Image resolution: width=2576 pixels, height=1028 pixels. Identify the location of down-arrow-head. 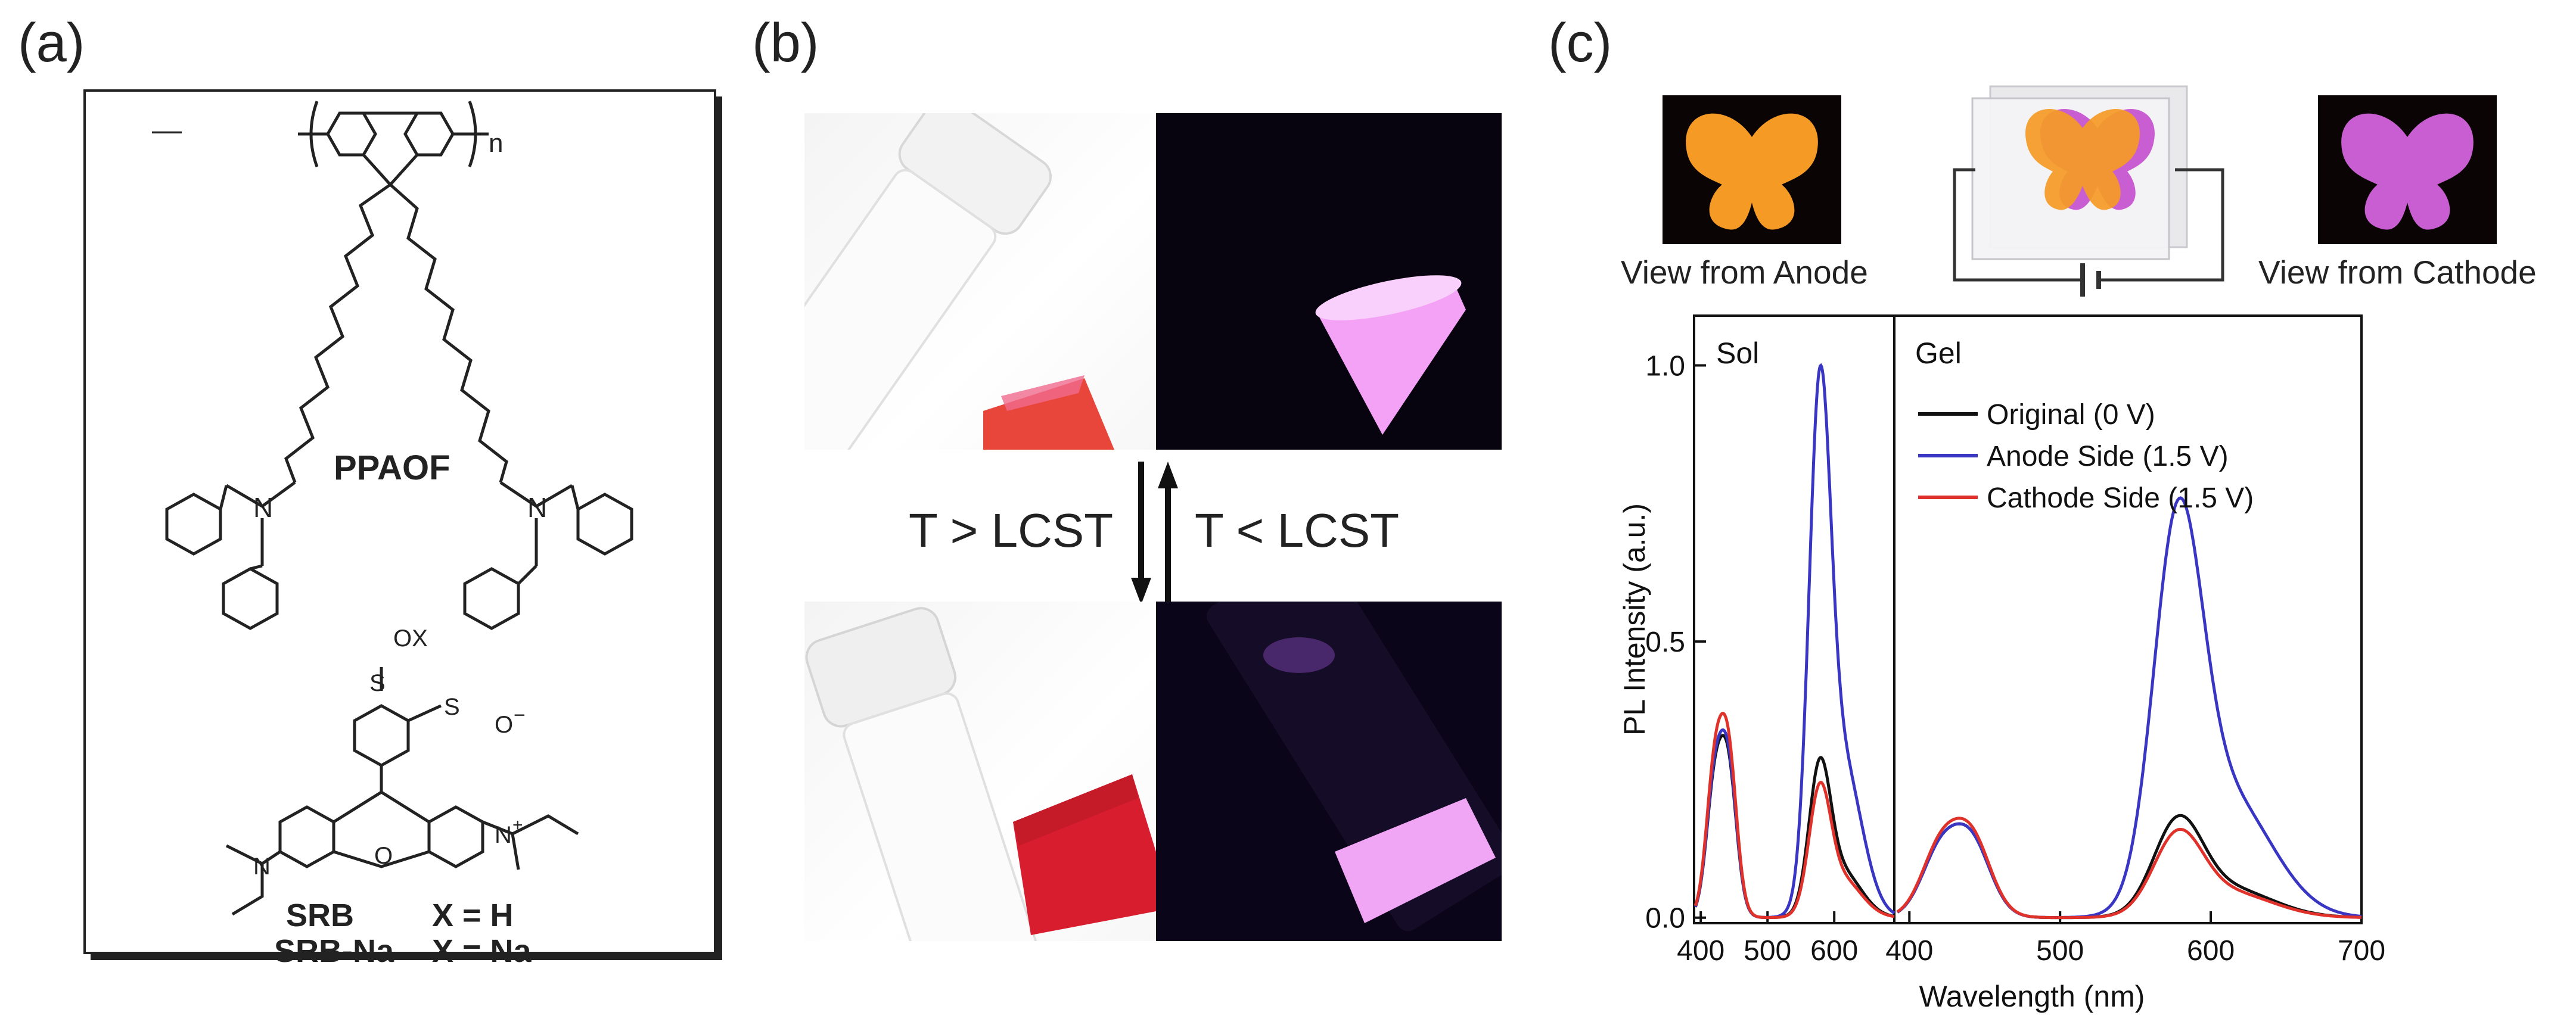
(1141, 591).